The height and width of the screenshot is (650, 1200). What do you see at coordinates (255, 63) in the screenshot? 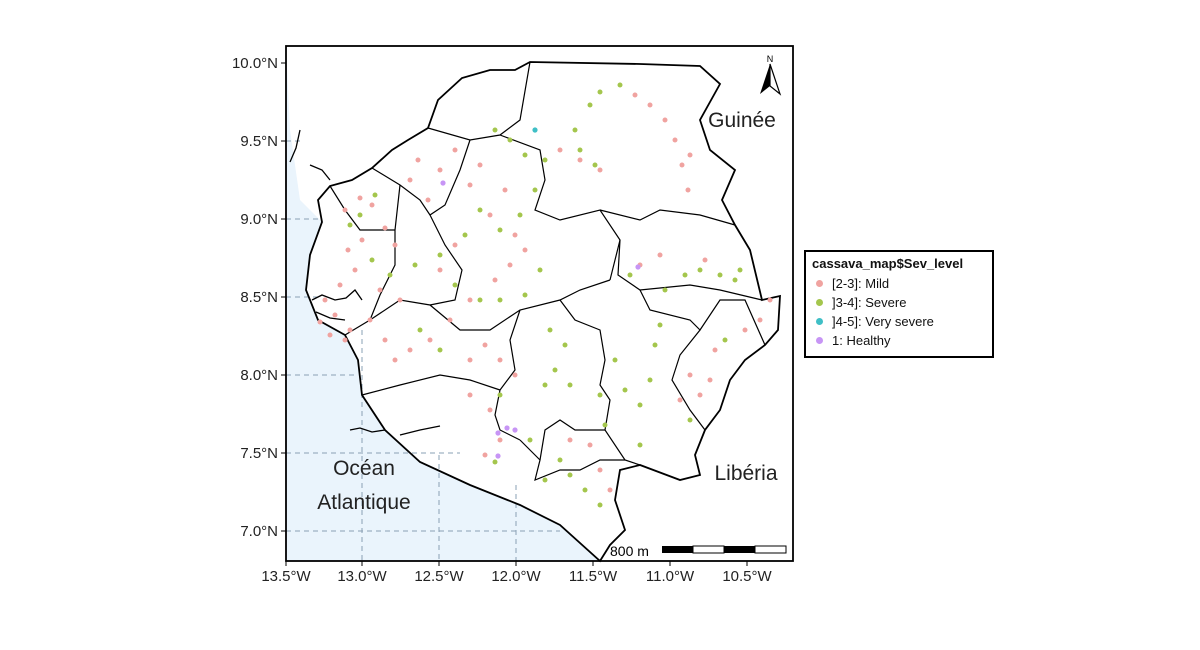
I see `lat-tick-label: 10.0°N` at bounding box center [255, 63].